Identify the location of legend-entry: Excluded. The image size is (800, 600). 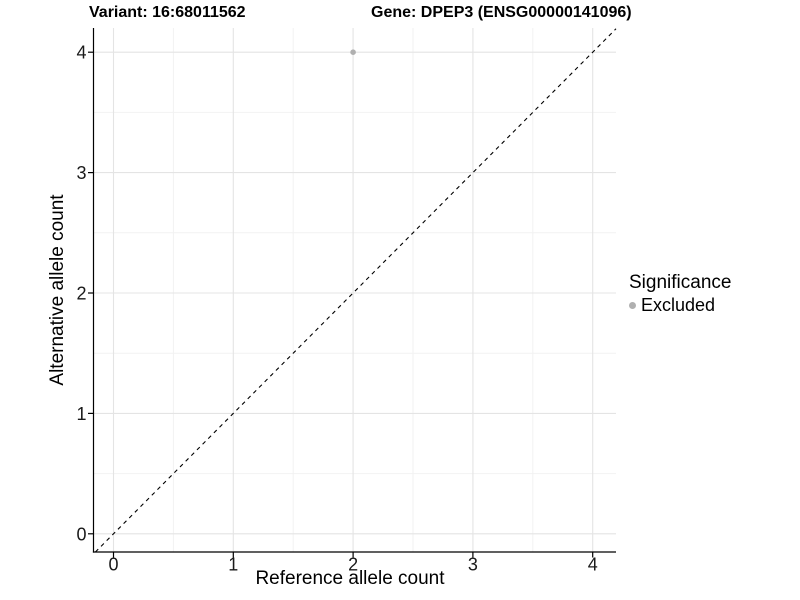
(714, 305).